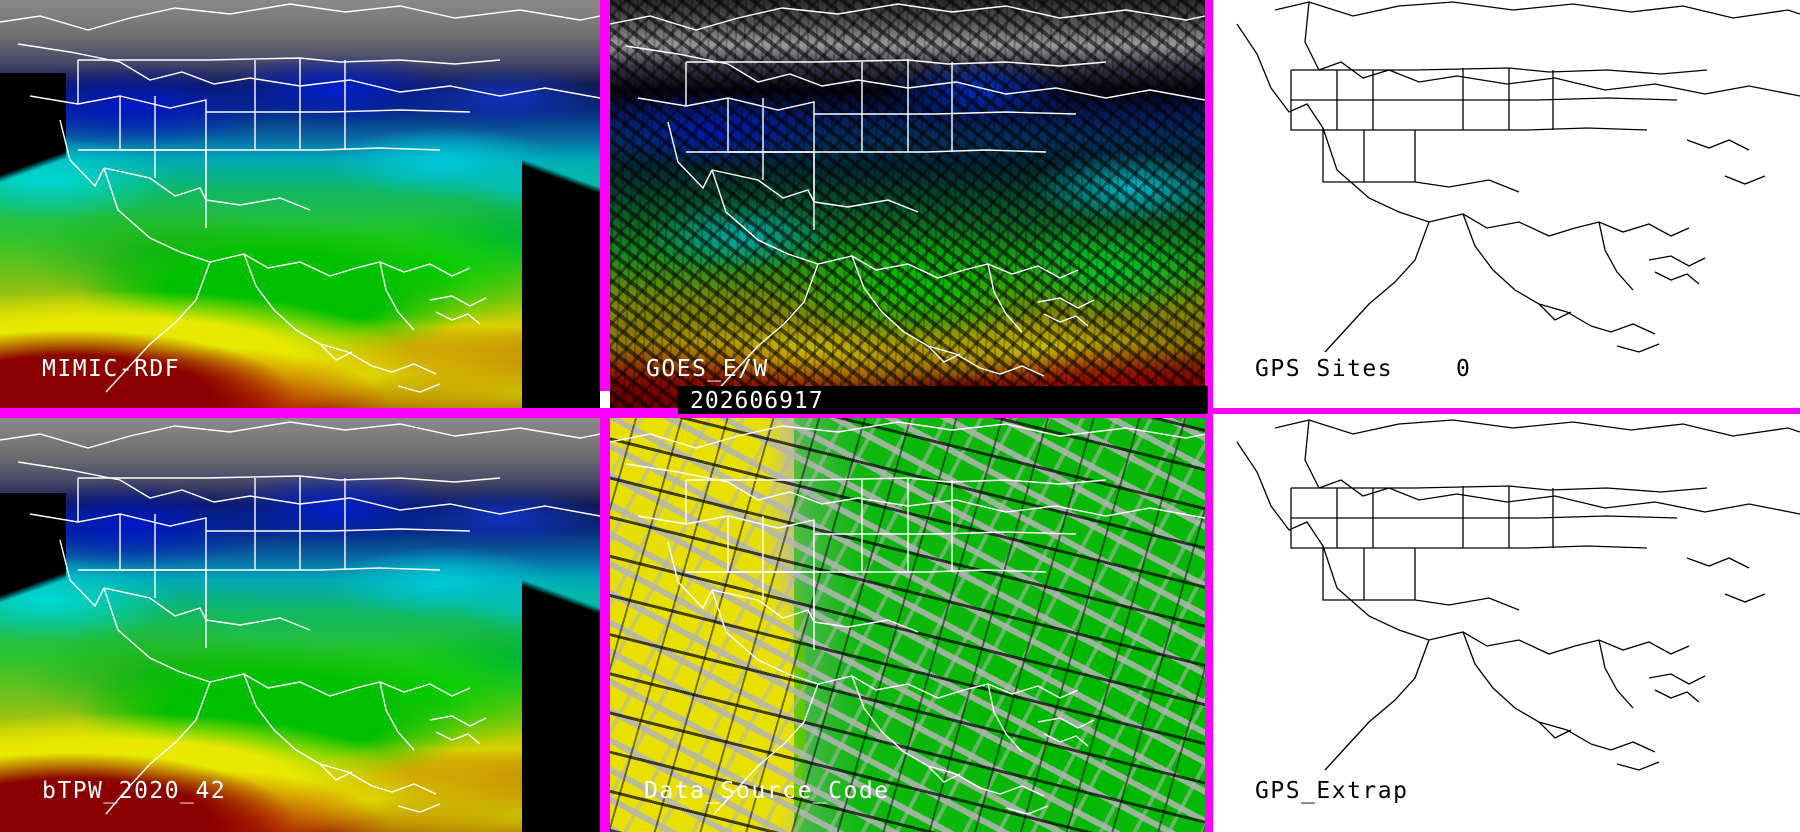 This screenshot has width=1800, height=832. What do you see at coordinates (605, 625) in the screenshot?
I see `divider-vertical-left-lower` at bounding box center [605, 625].